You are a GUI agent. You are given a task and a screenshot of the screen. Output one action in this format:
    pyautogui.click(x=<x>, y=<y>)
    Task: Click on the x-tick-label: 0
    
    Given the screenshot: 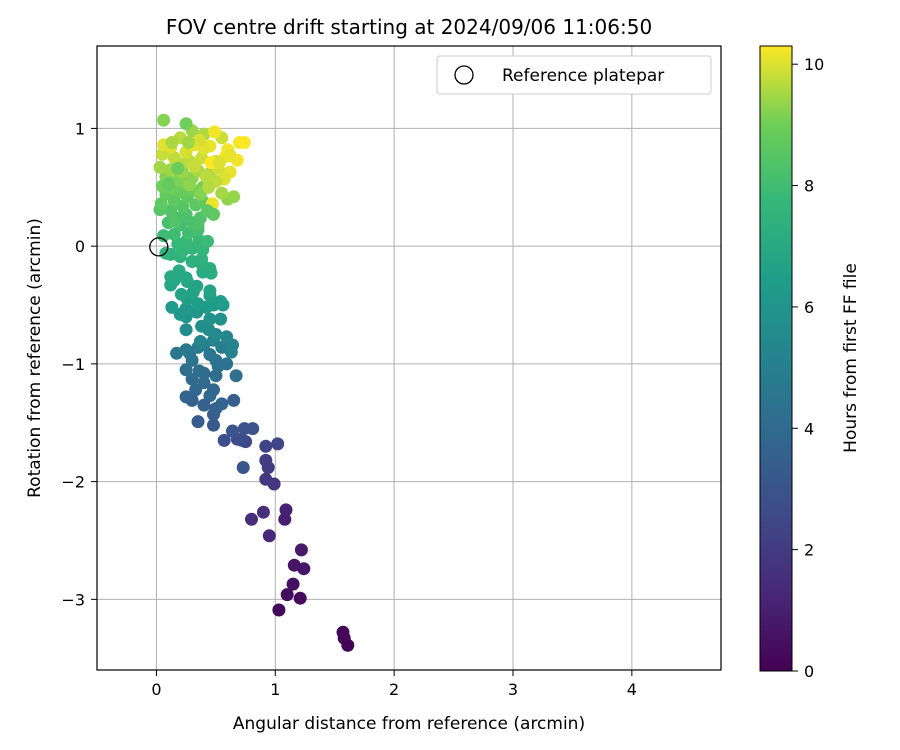 What is the action you would take?
    pyautogui.click(x=156, y=689)
    